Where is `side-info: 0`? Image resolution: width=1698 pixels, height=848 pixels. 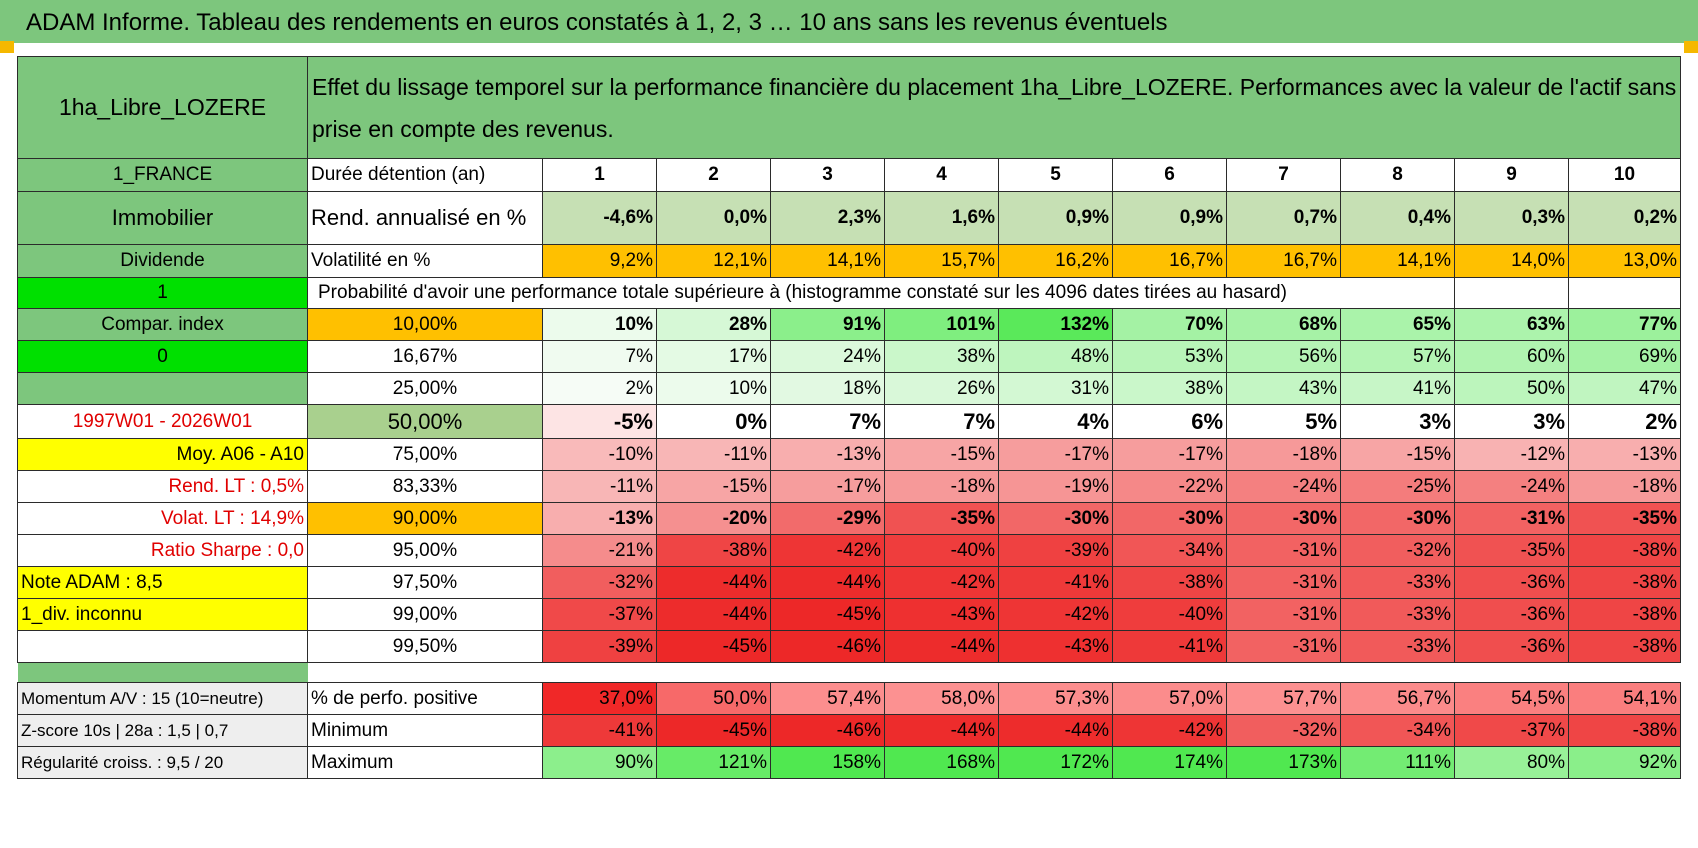 side-info: 0 is located at coordinates (162, 356).